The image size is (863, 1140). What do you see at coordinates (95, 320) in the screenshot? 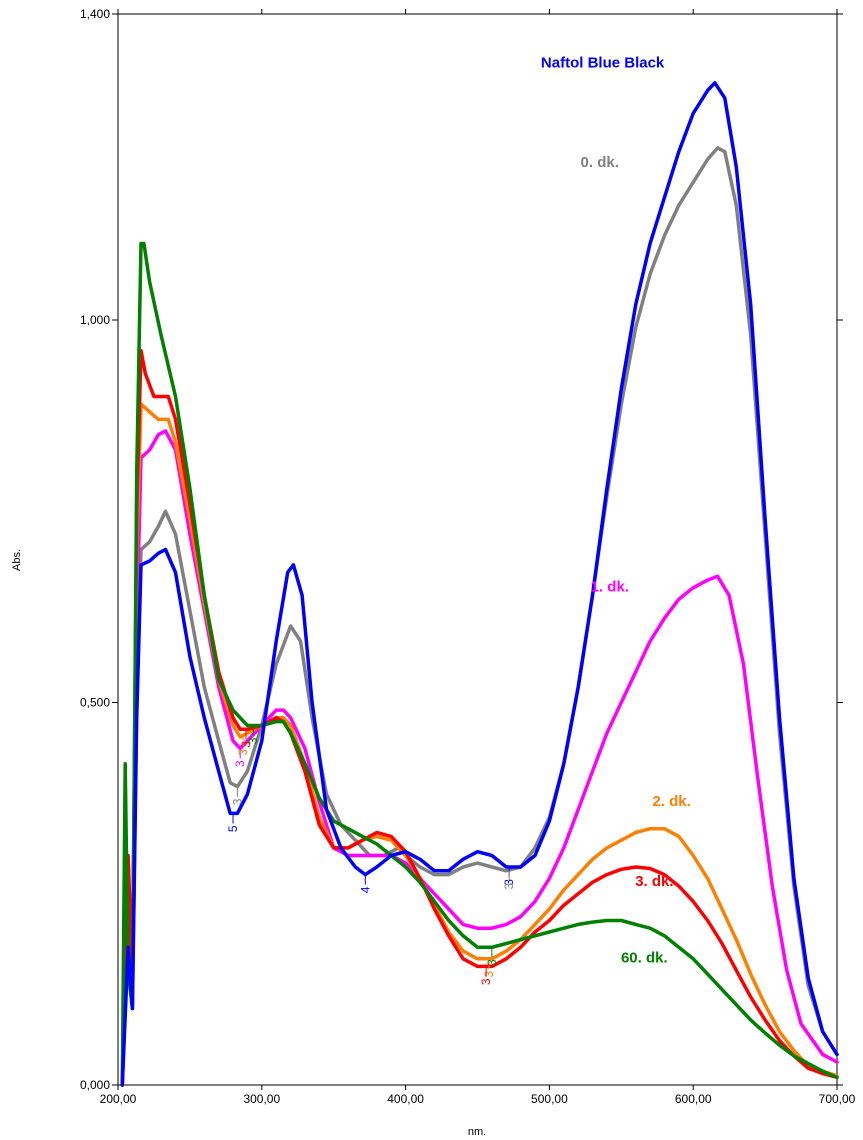
I see `y-tick-label-2: 1,000` at bounding box center [95, 320].